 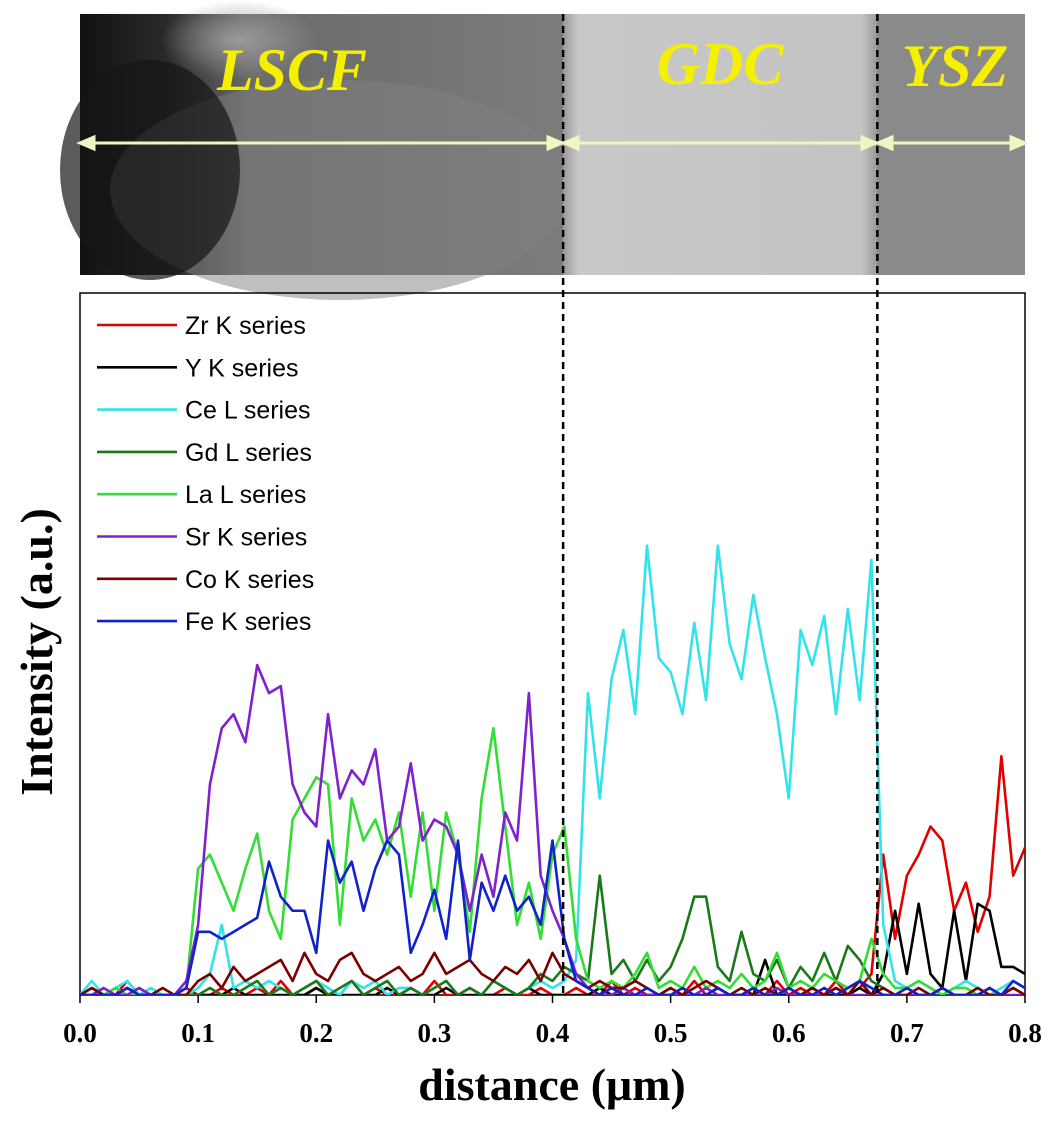 I want to click on x-tick-label: 0.6, so click(x=789, y=1033).